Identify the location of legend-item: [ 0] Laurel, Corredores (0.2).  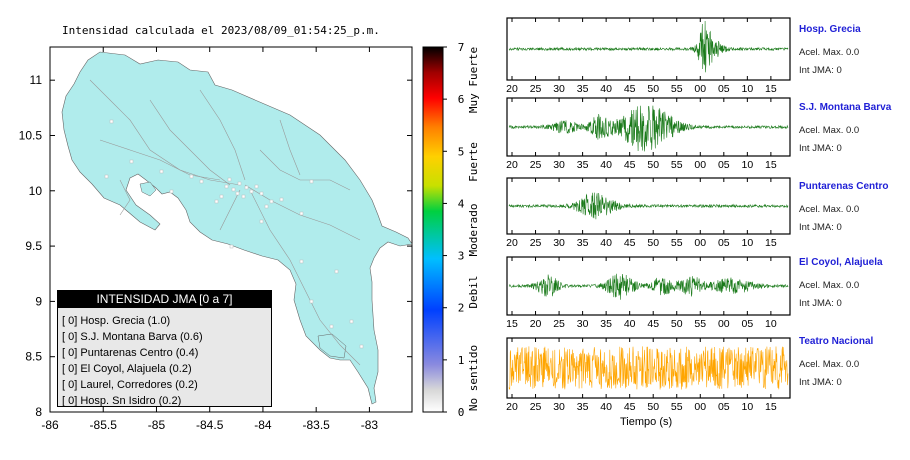
(130, 385).